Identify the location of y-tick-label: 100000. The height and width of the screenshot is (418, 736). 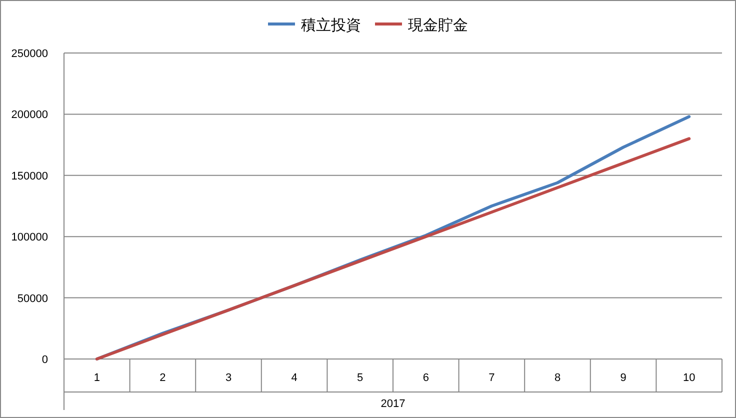
(29, 238).